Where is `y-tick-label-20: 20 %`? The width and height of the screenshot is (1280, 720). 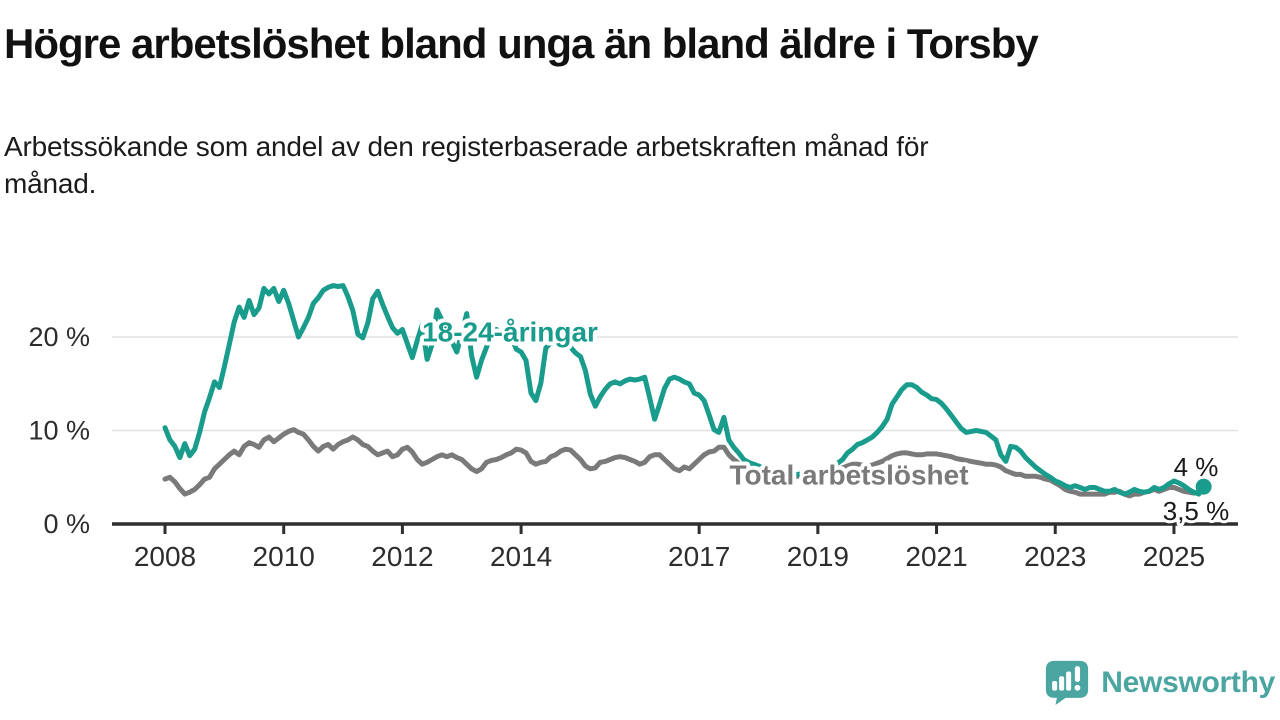
y-tick-label-20: 20 % is located at coordinates (59, 337).